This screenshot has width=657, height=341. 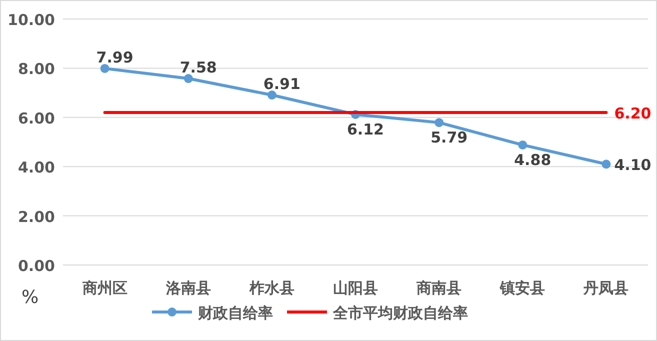 I want to click on legend-label: 全市平均财政自给率, so click(x=400, y=313).